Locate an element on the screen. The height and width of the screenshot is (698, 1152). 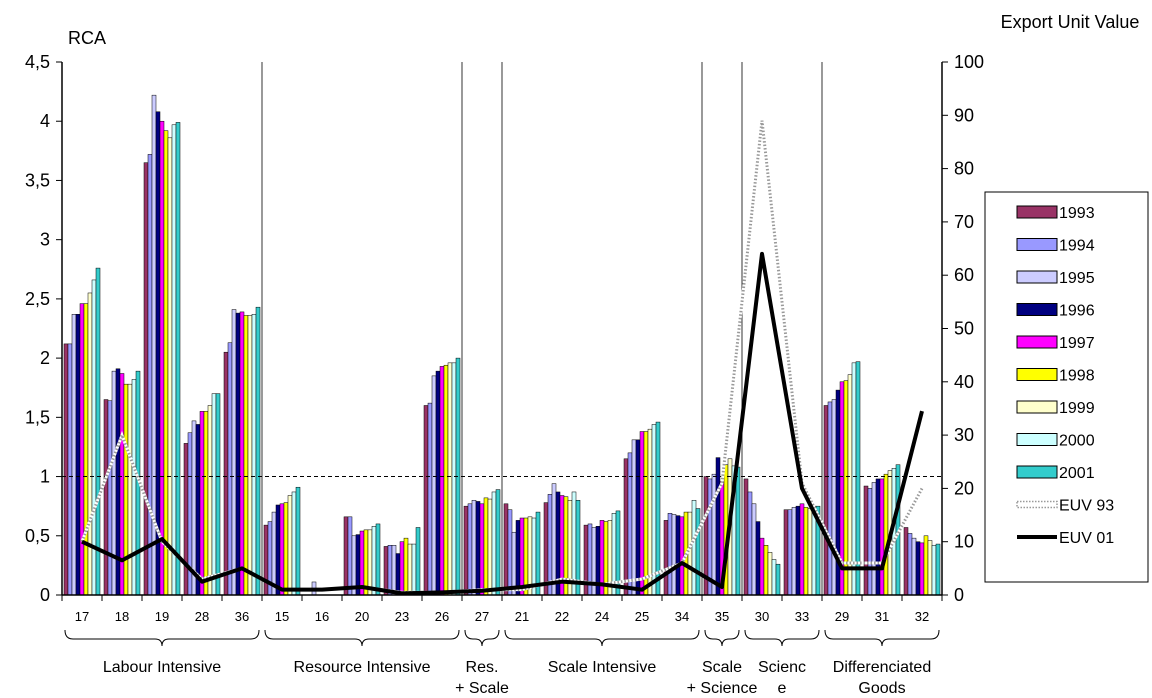
bar-34-1997 is located at coordinates (682, 556).